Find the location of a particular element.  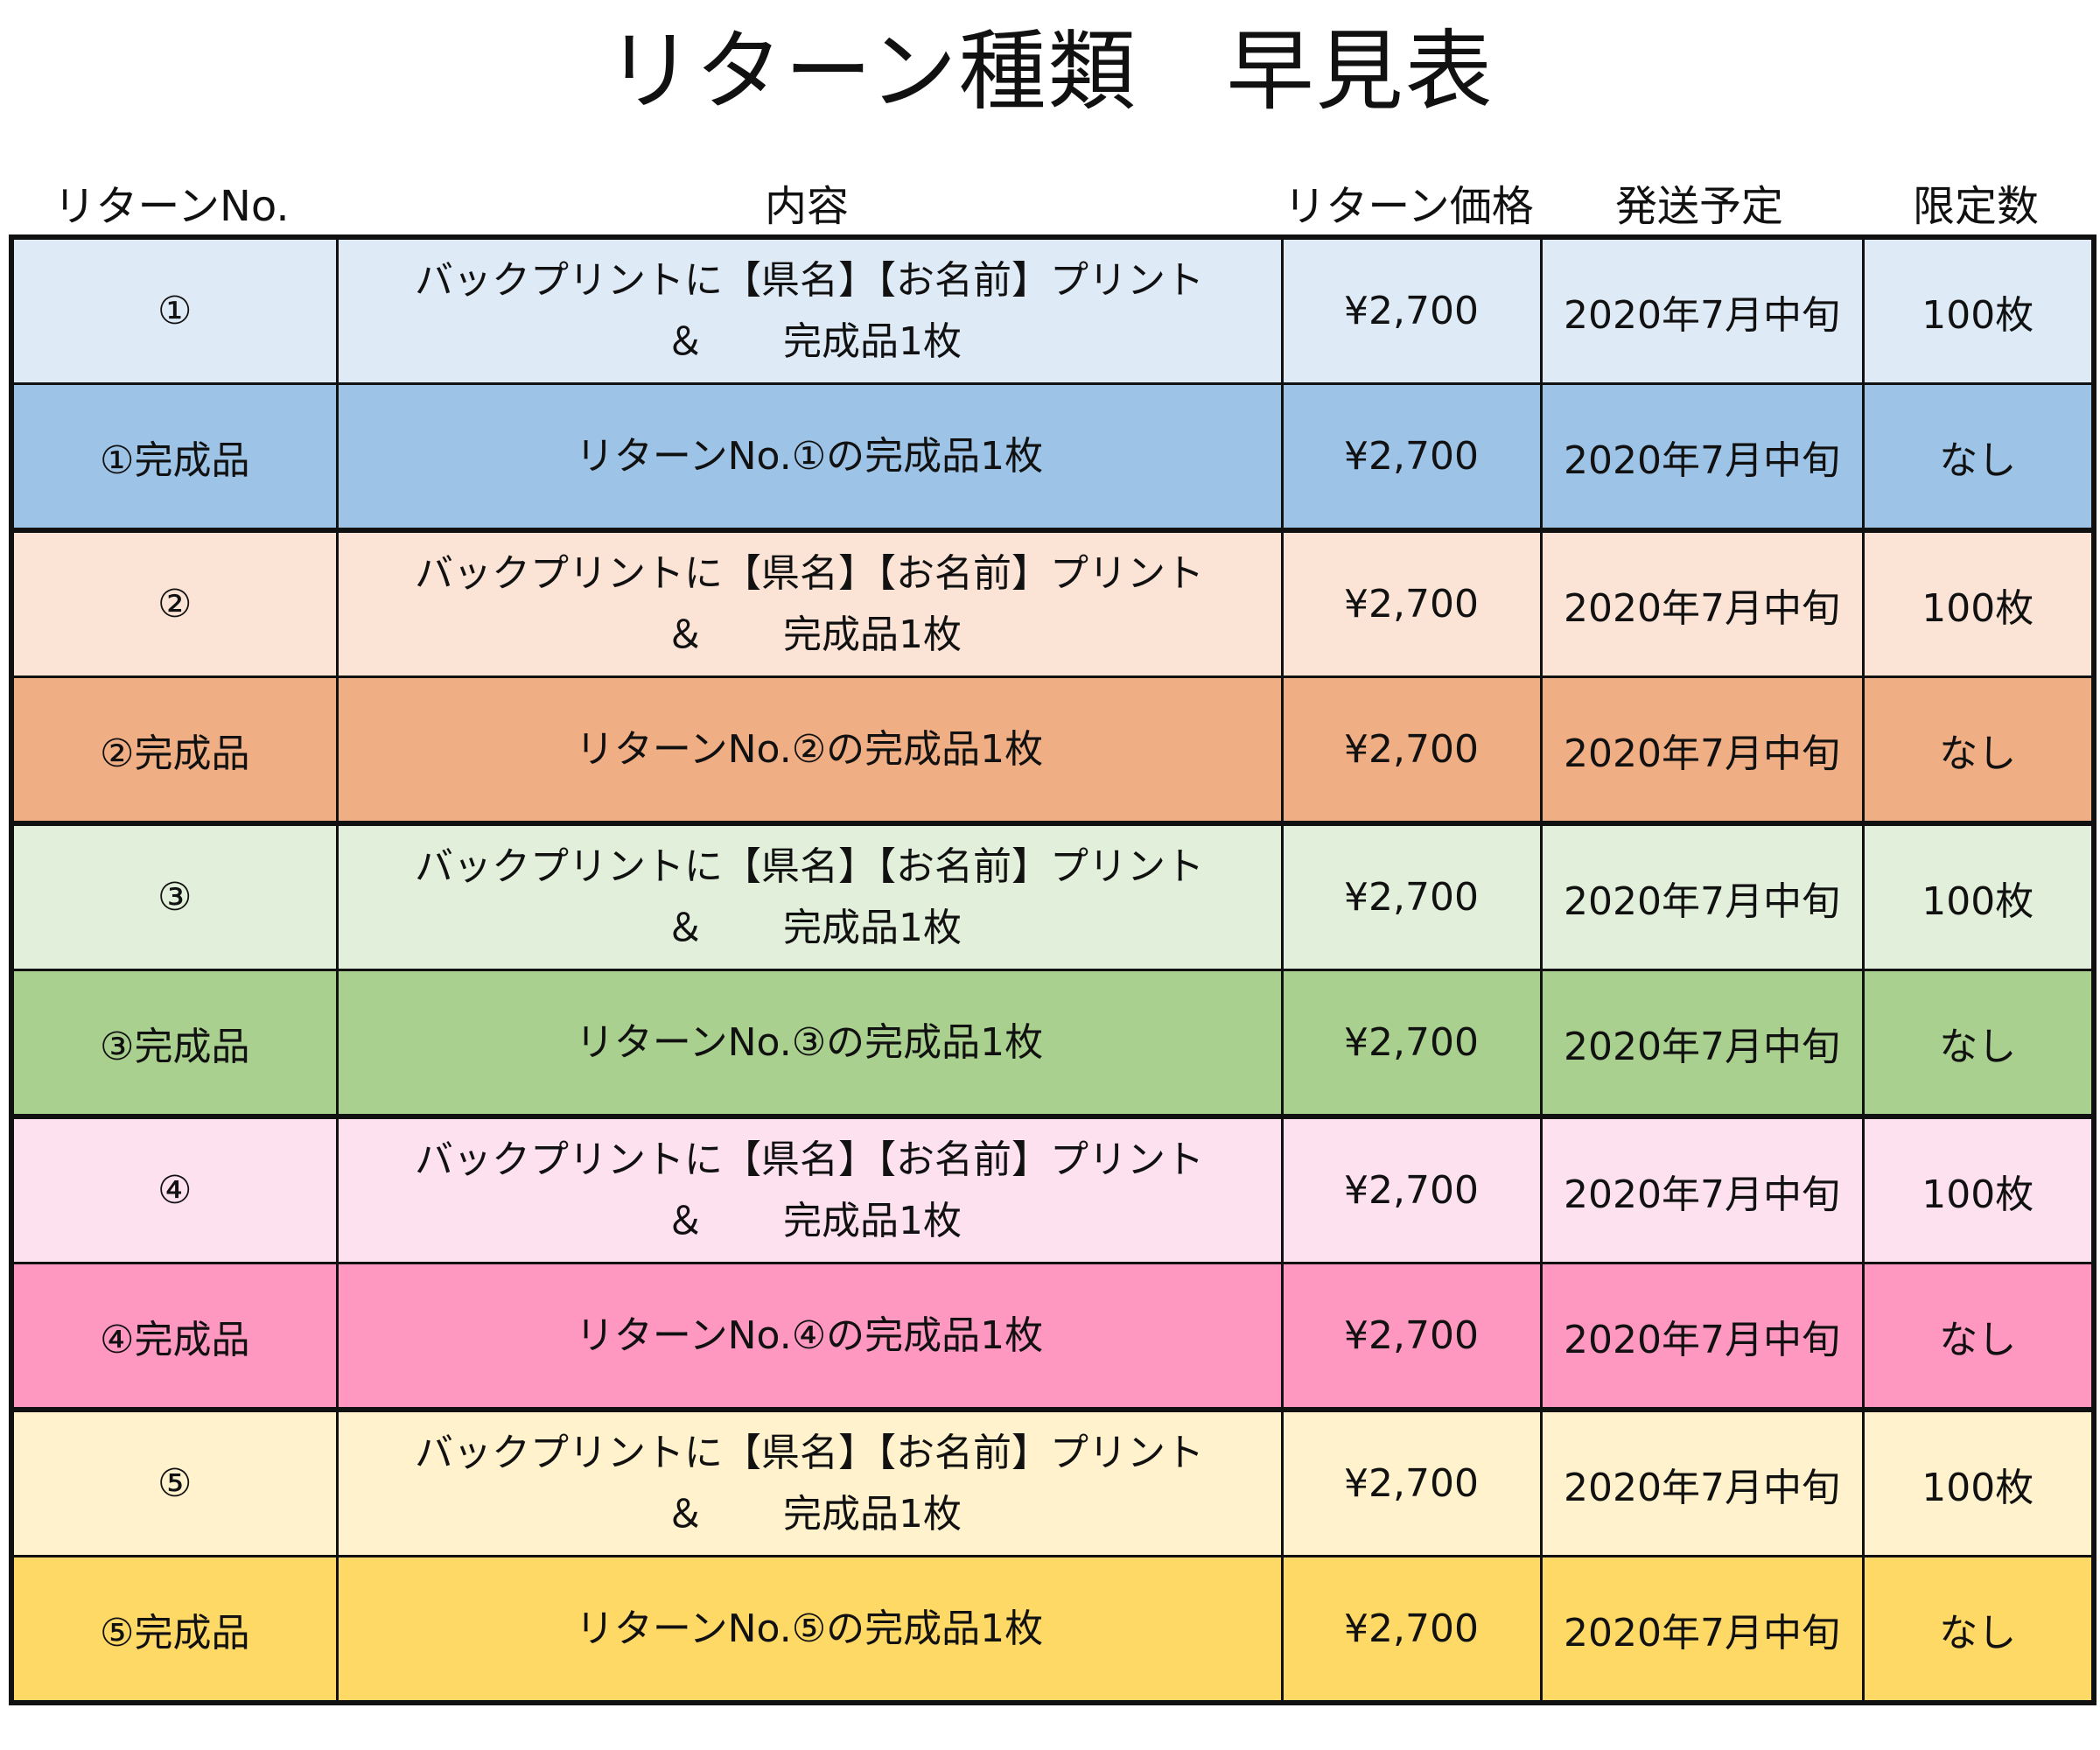

table-row: ③完成品 リターンNo.③の完成品1枚 ¥2,700 2020年7月中旬 なし is located at coordinates (1053, 1044).